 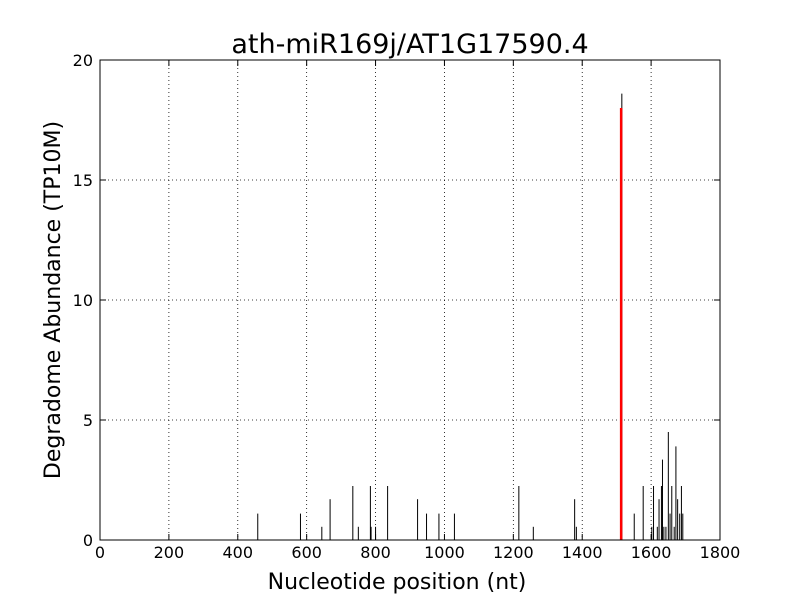 What do you see at coordinates (83, 60) in the screenshot?
I see `y-tick-label: 20` at bounding box center [83, 60].